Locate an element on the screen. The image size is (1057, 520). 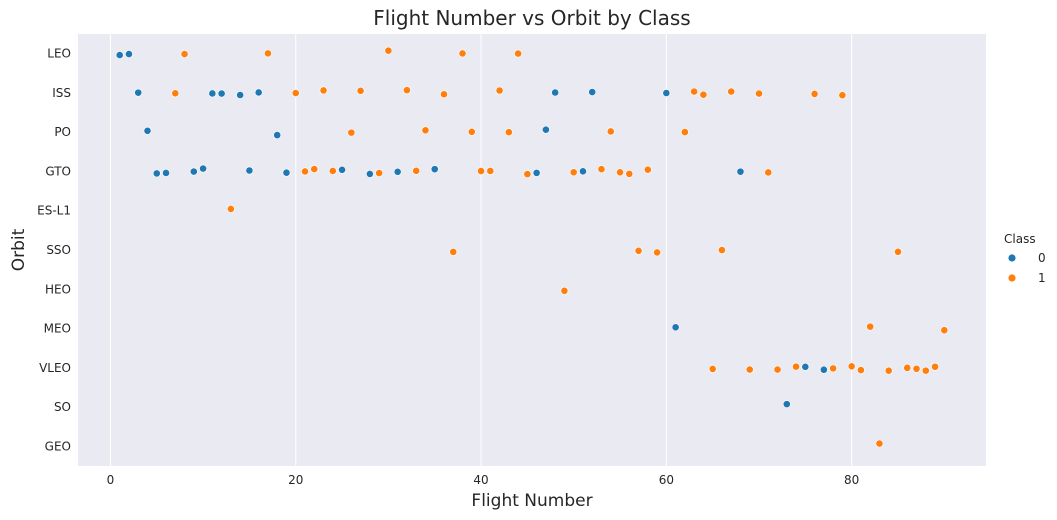
y-tick-label: VLEO is located at coordinates (55, 368).